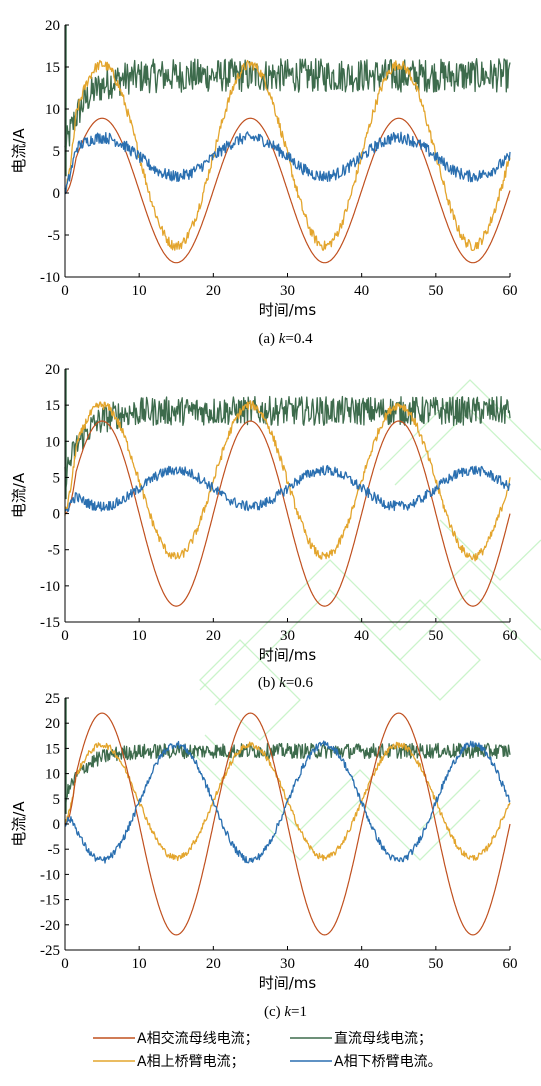  I want to click on series-line-upper, so click(287, 481).